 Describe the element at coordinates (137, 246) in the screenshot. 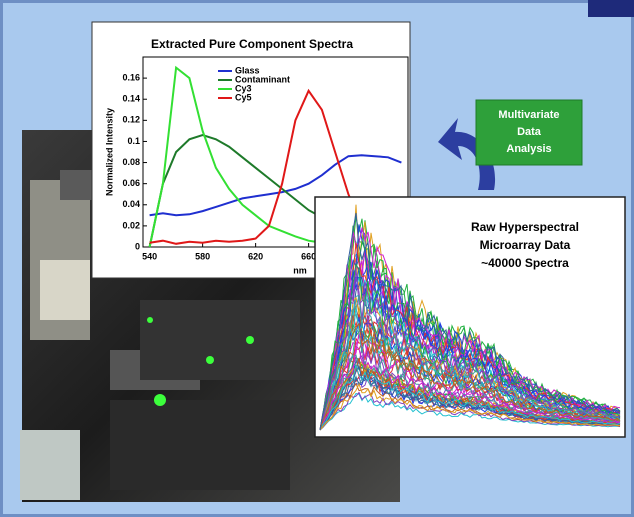

I see `y-tick-label: 0` at that location.